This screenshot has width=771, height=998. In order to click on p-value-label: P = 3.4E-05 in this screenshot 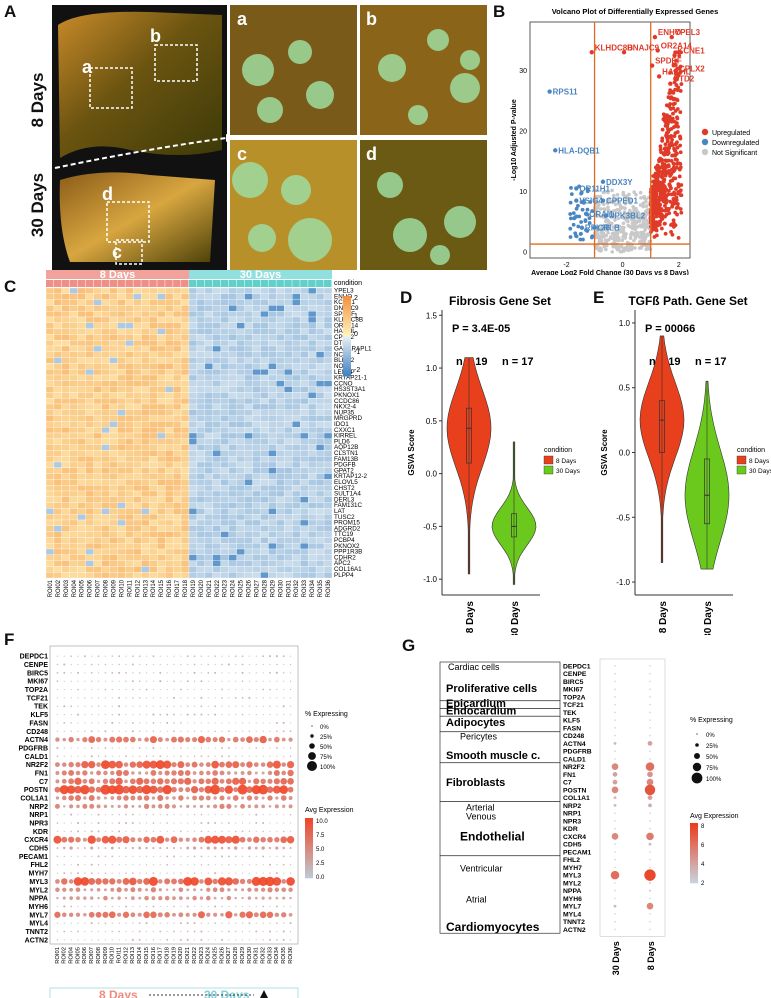, I will do `click(481, 329)`.